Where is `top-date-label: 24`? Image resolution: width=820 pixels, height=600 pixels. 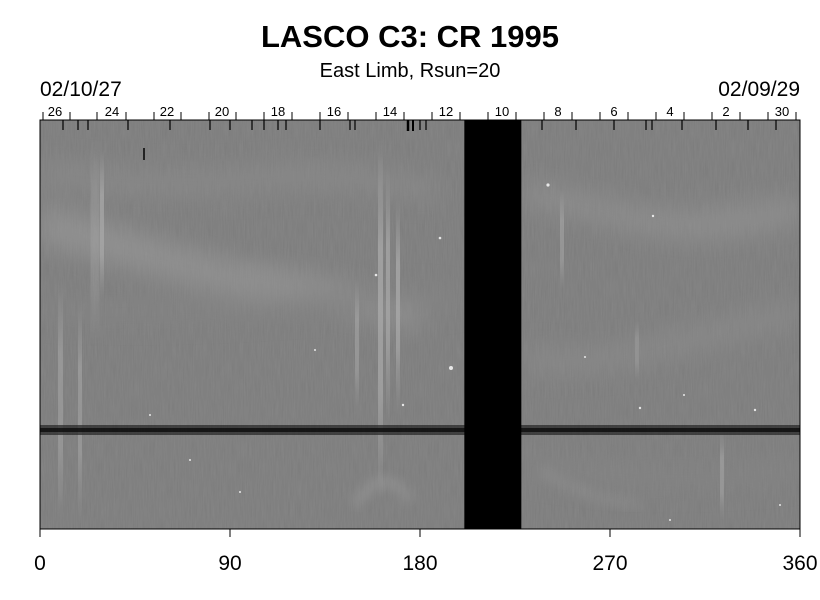
top-date-label: 24 is located at coordinates (112, 111).